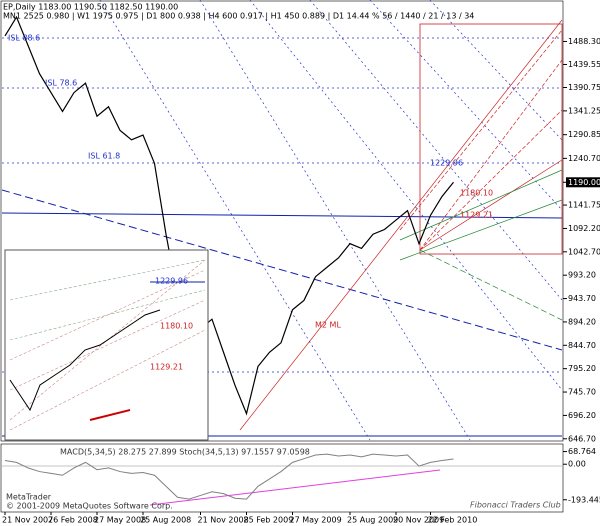 This screenshot has width=600, height=526. Describe the element at coordinates (584, 110) in the screenshot. I see `y-tick-label: 1341.25` at that location.